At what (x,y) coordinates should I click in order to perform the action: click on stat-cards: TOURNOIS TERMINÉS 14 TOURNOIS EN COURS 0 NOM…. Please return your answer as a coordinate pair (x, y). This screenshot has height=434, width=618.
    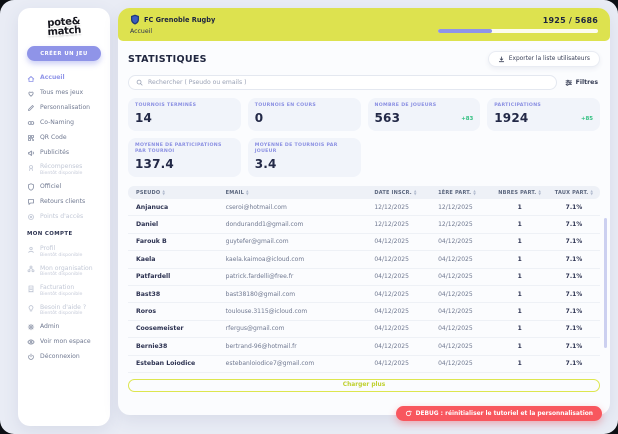
    Looking at the image, I should click on (364, 137).